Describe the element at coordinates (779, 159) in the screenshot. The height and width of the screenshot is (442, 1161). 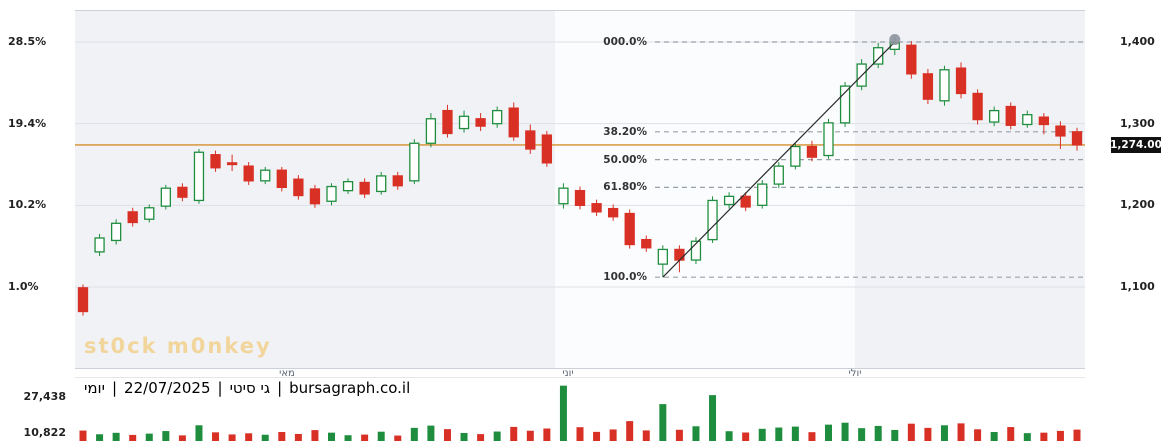
I see `trendline` at that location.